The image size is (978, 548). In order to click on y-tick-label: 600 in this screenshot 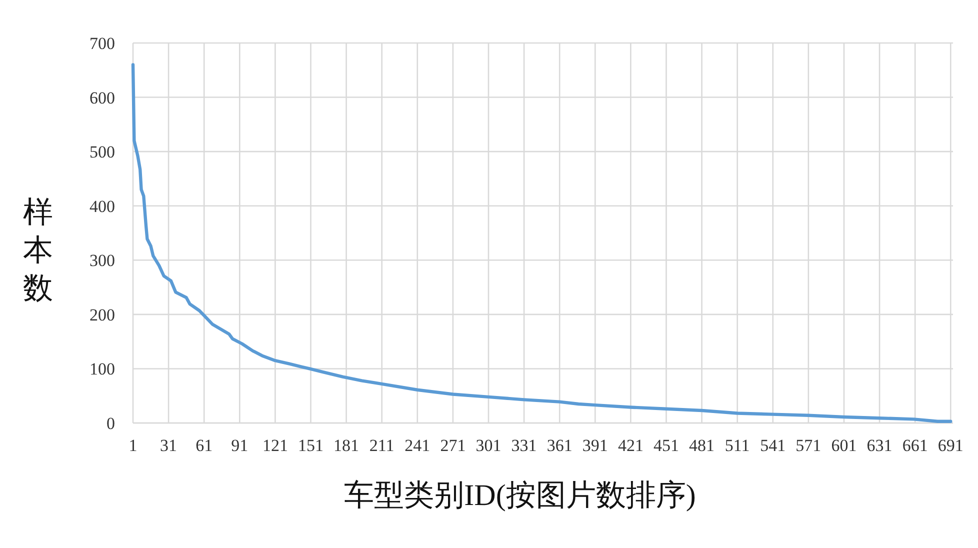, I will do `click(102, 98)`.